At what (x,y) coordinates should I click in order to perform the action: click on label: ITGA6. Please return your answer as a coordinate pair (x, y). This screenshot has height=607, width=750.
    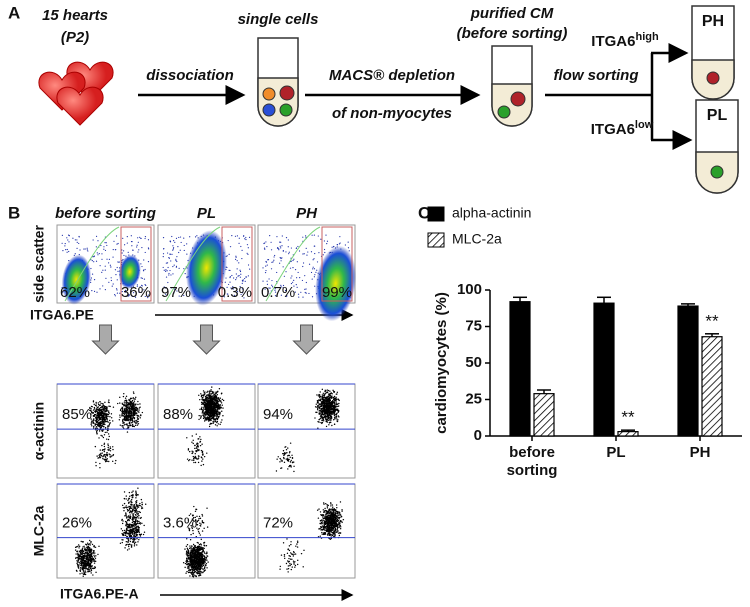
    Looking at the image, I should click on (613, 41).